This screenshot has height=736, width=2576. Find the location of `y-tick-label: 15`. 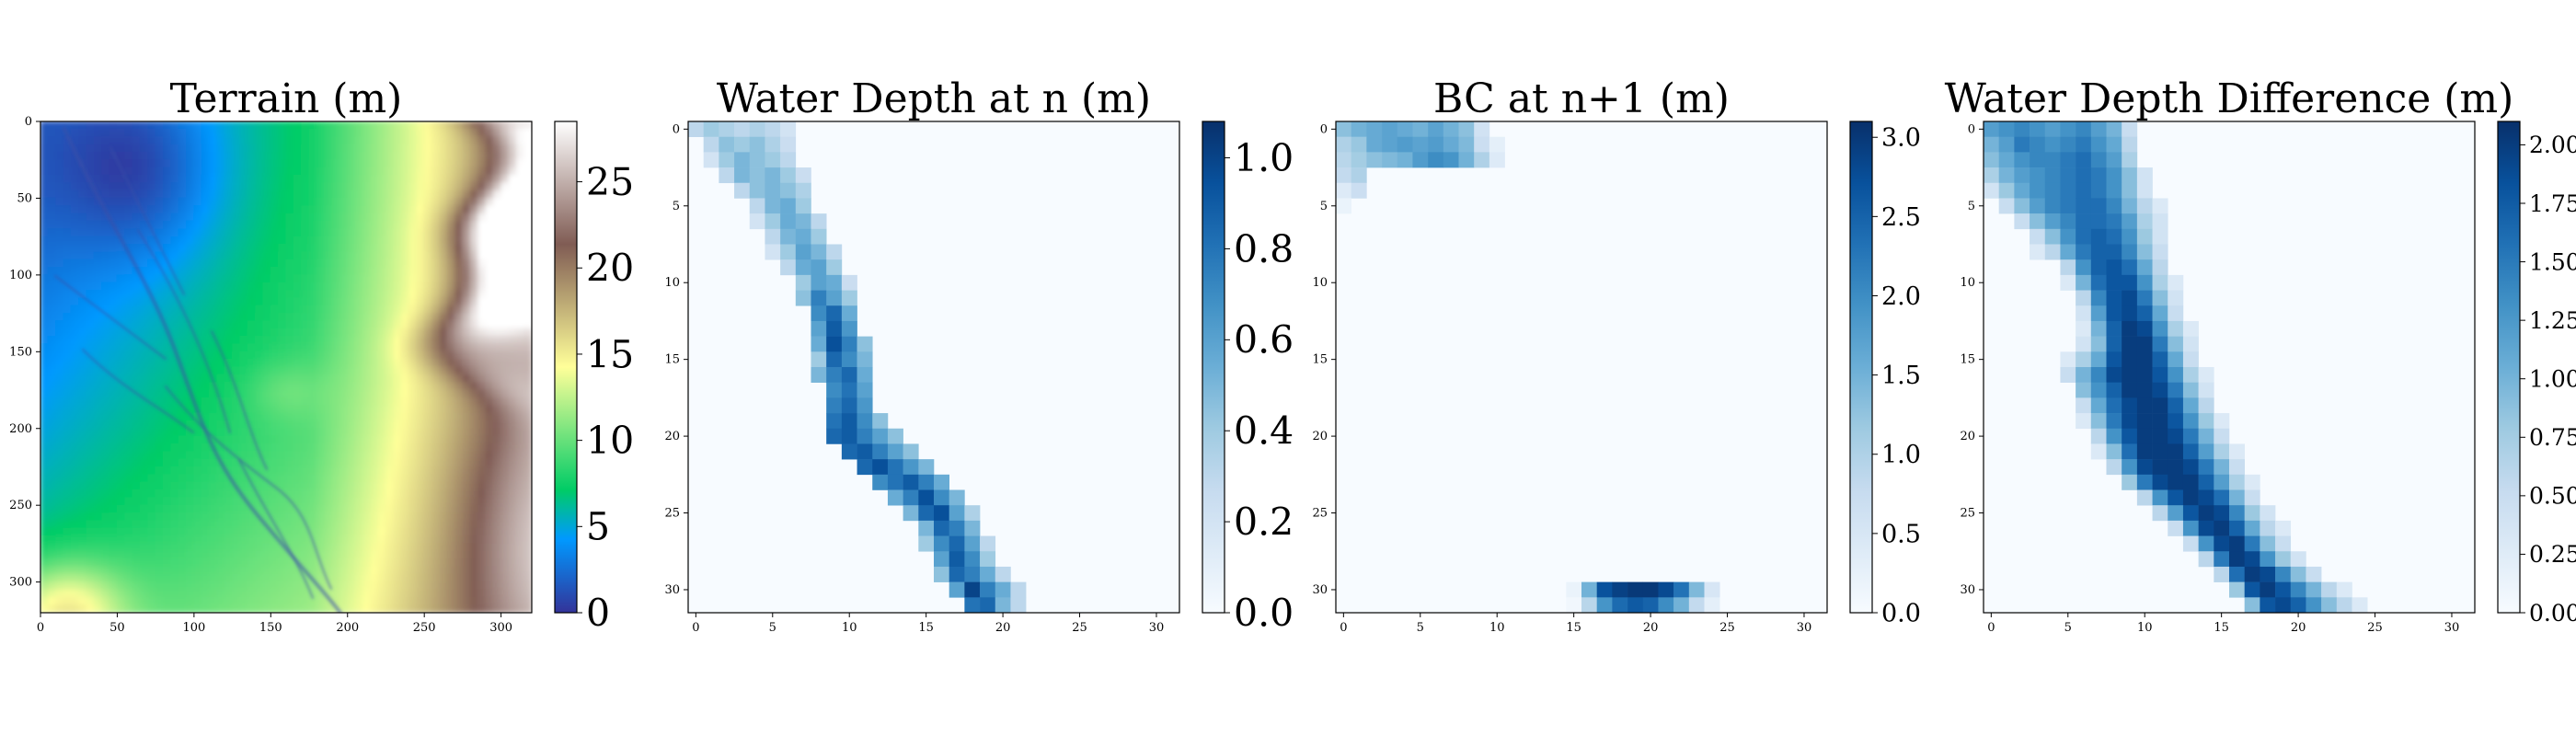

y-tick-label: 15 is located at coordinates (1967, 360).